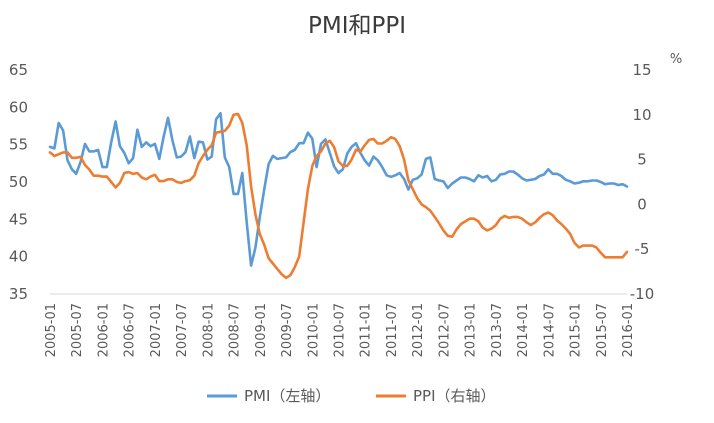 The width and height of the screenshot is (714, 423). Describe the element at coordinates (208, 330) in the screenshot. I see `x-tick-label: 2008-01` at that location.